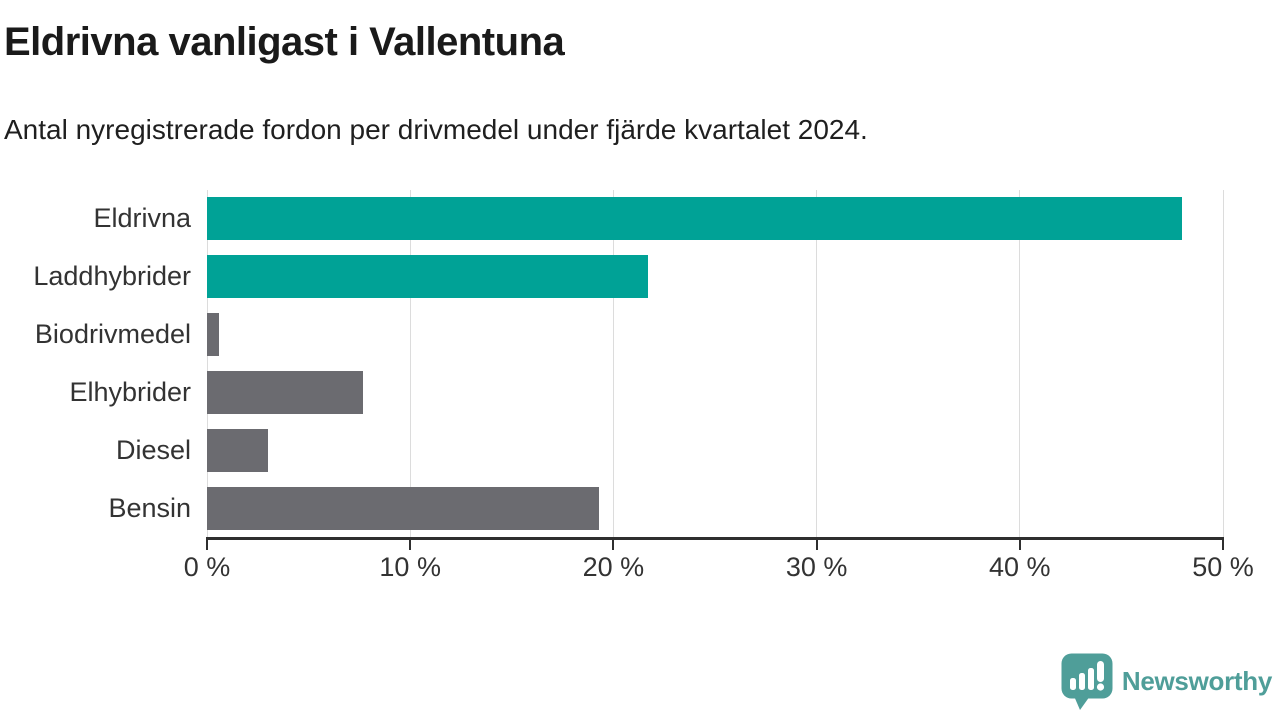  I want to click on newsworthy-logo-icon, so click(1087, 681).